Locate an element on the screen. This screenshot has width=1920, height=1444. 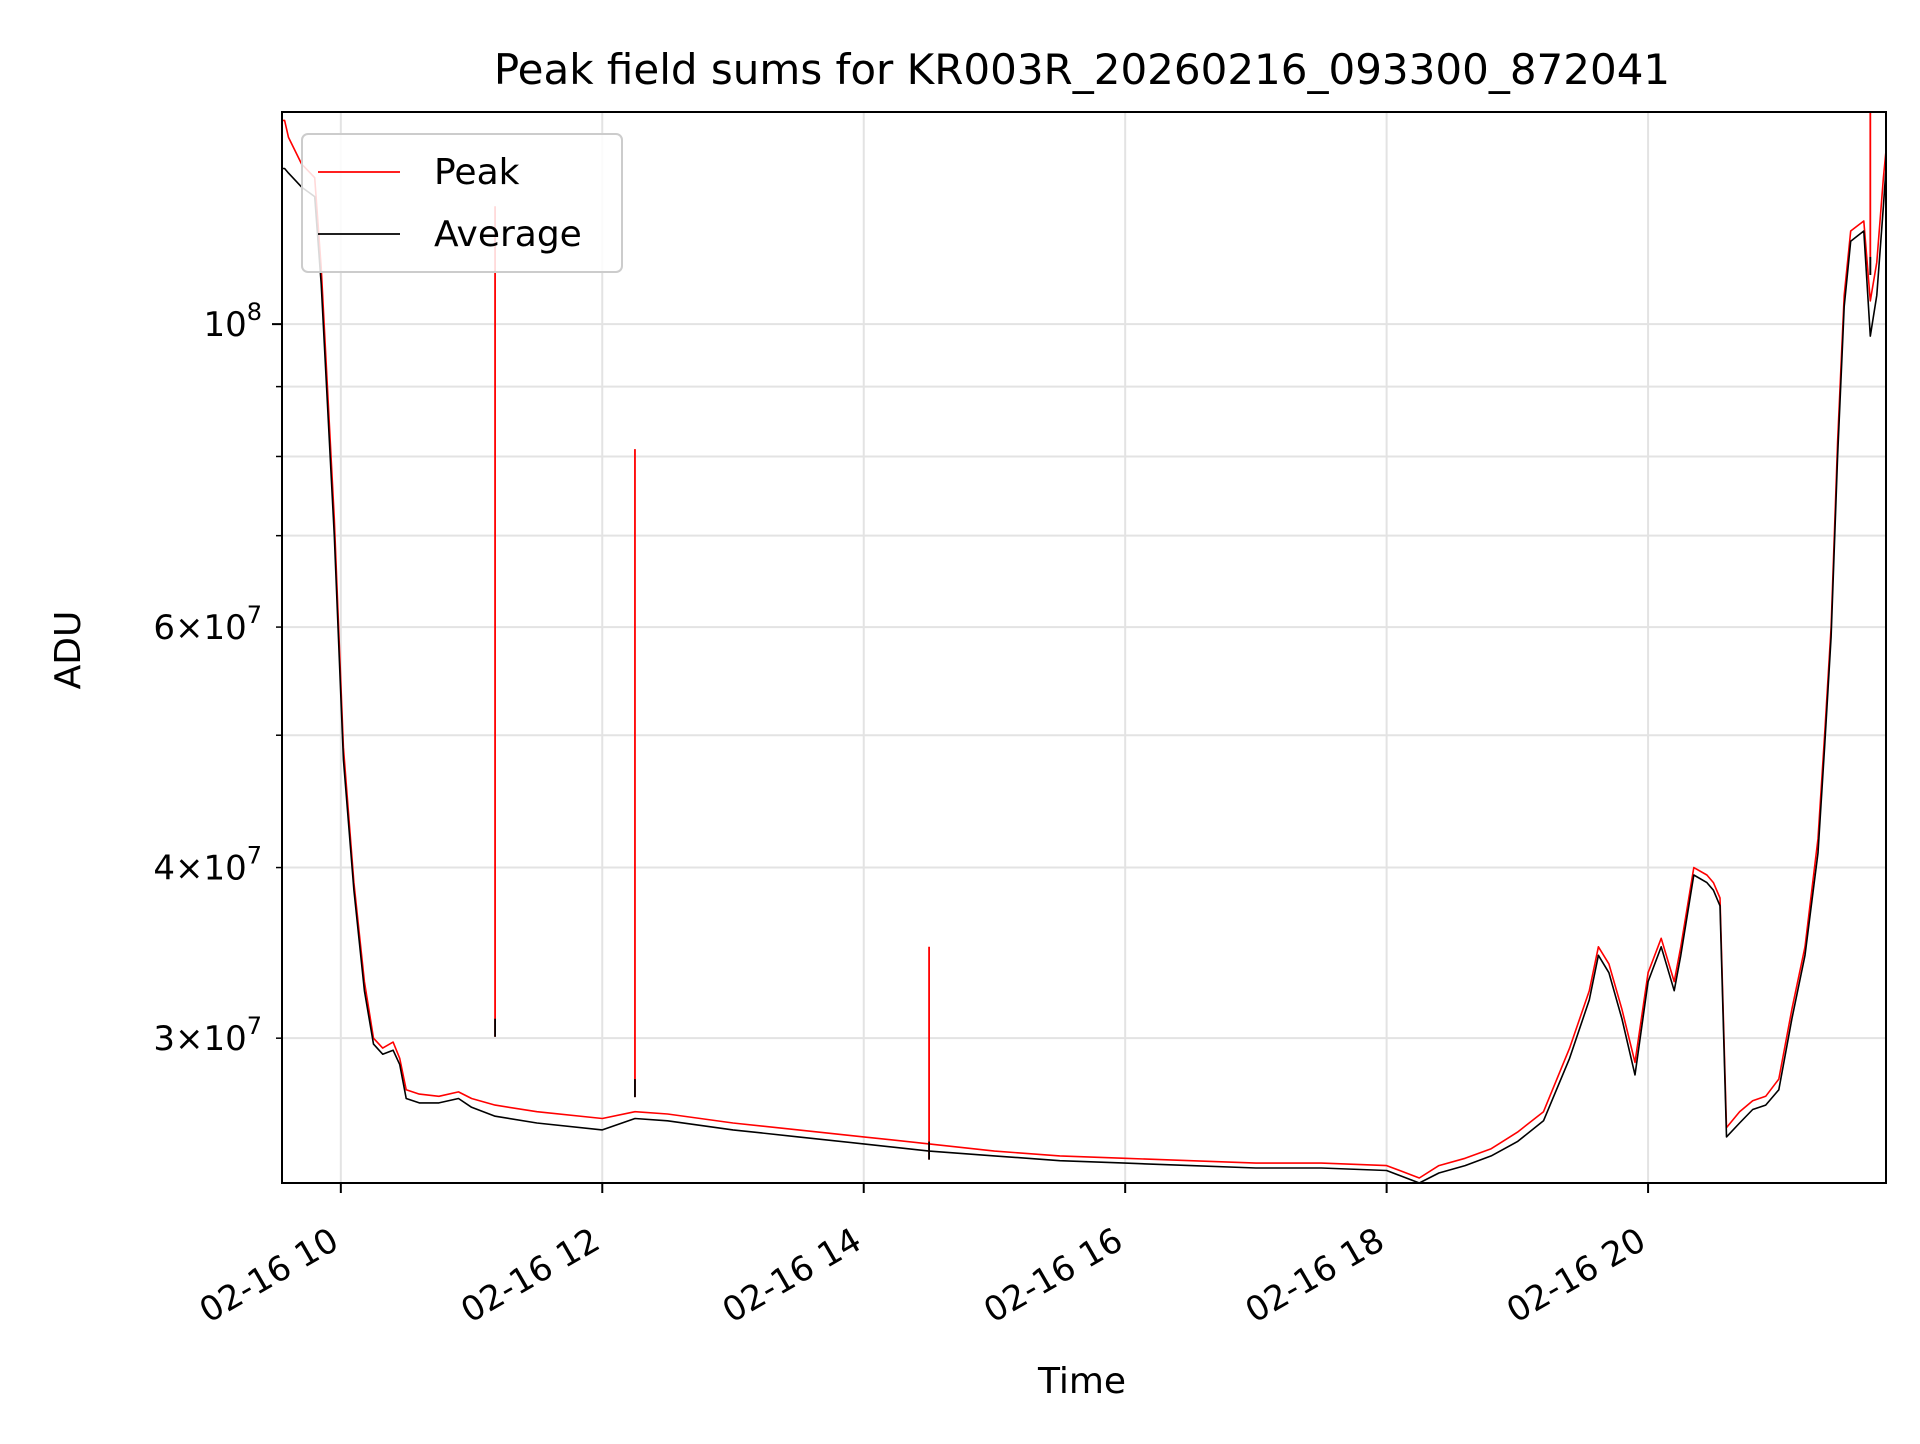
legend-box is located at coordinates (462, 203).